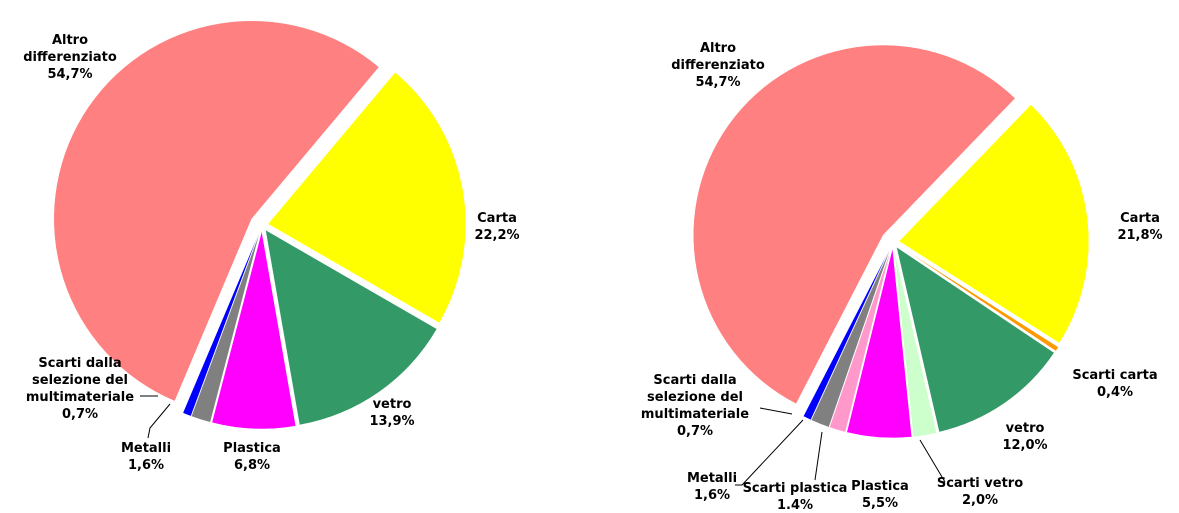 This screenshot has width=1179, height=513. I want to click on slice-name: Scarti carta, so click(1115, 375).